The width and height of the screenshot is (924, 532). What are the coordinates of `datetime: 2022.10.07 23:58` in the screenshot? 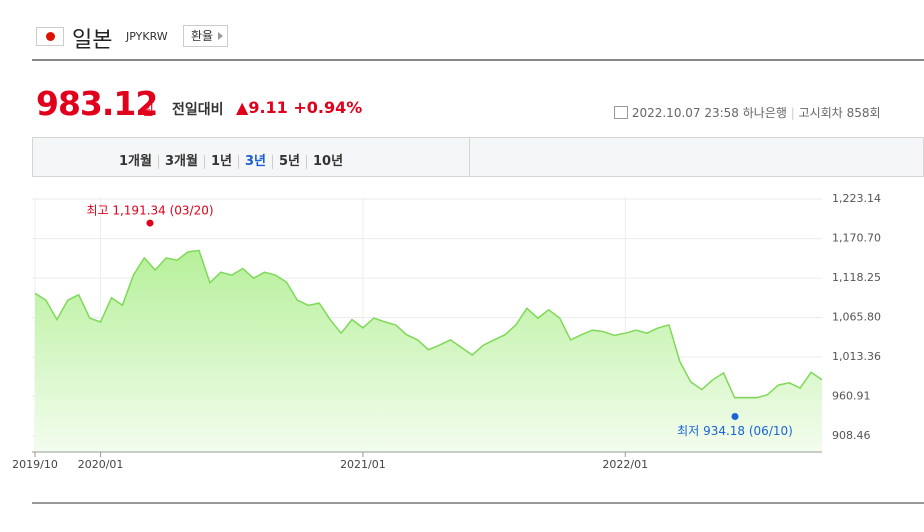 It's located at (685, 113).